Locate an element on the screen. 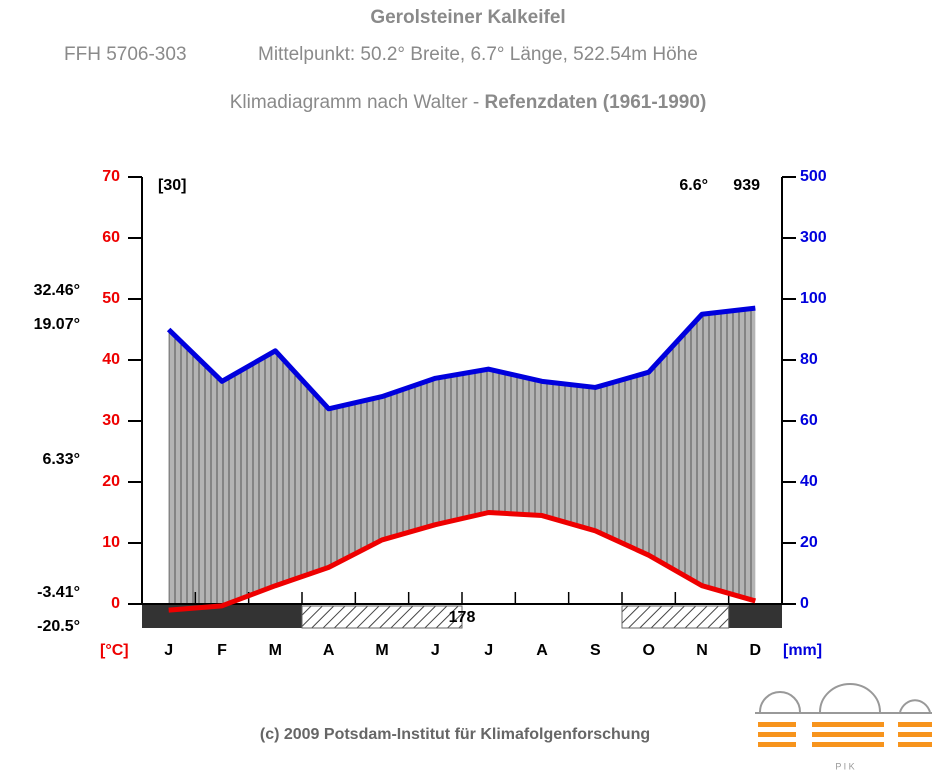  y-tick-label: 70 is located at coordinates (111, 176).